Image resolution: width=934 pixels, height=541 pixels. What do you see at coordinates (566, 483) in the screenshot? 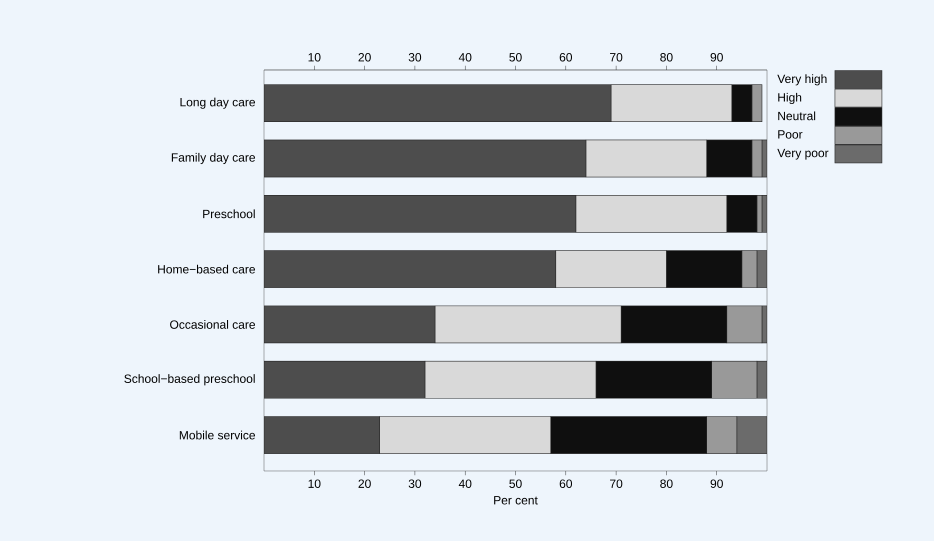
I see `x-tick-label: 60` at bounding box center [566, 483].